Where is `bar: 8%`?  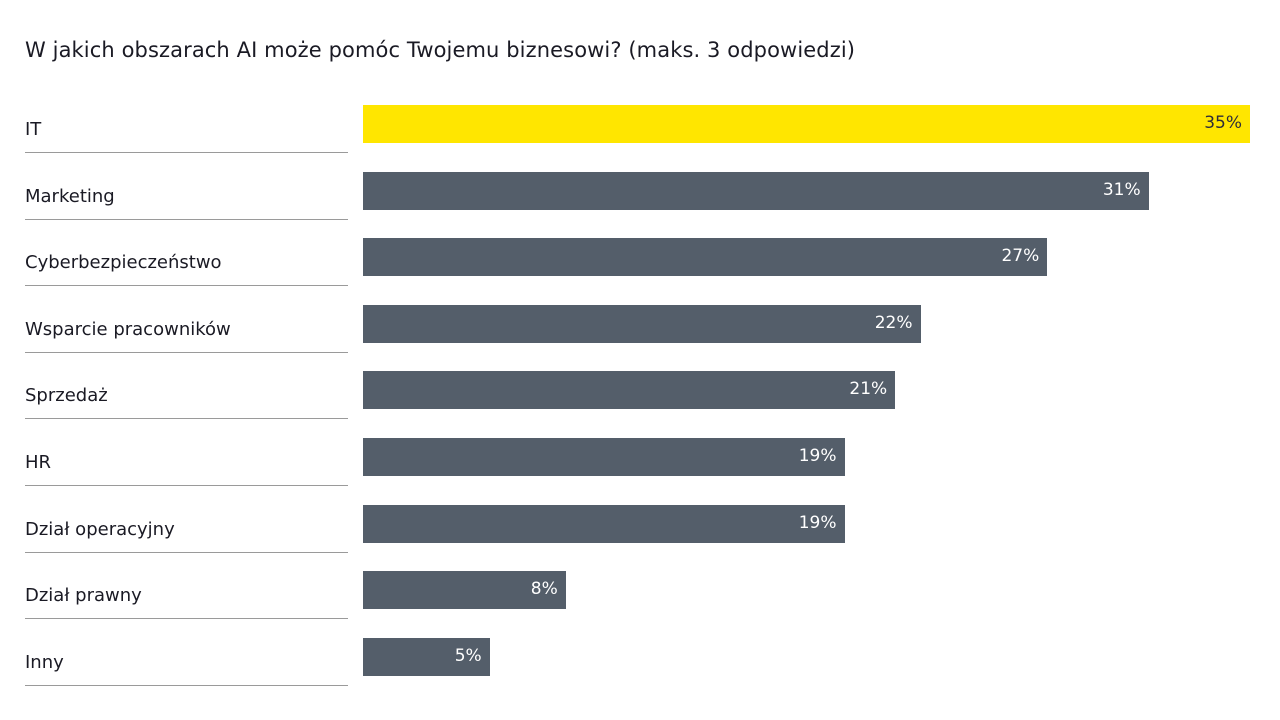 bar: 8% is located at coordinates (464, 590).